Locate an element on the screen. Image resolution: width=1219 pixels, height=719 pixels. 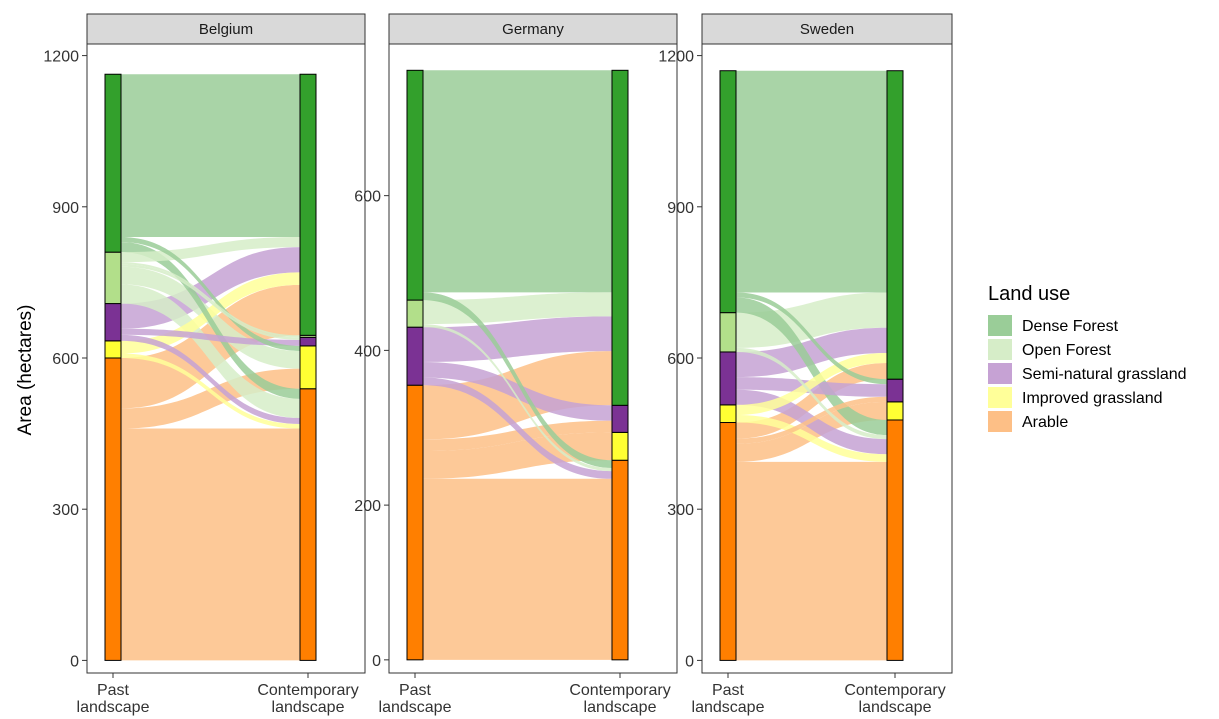
flow-open-forest-to-open-forest is located at coordinates (210, 300).